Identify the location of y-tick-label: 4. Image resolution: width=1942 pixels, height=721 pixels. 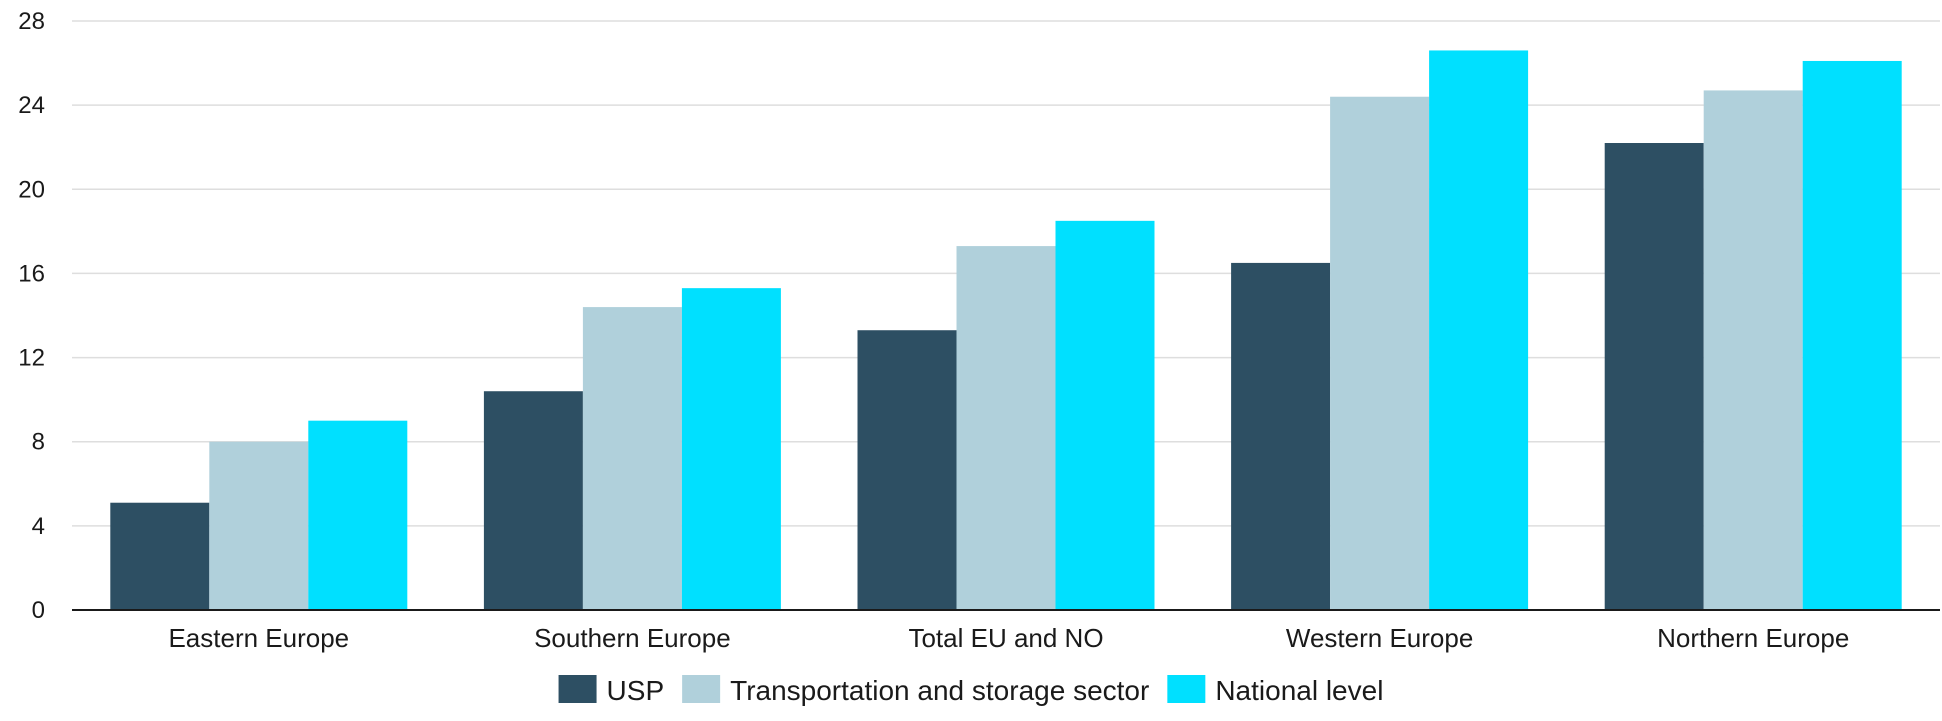
(38, 526).